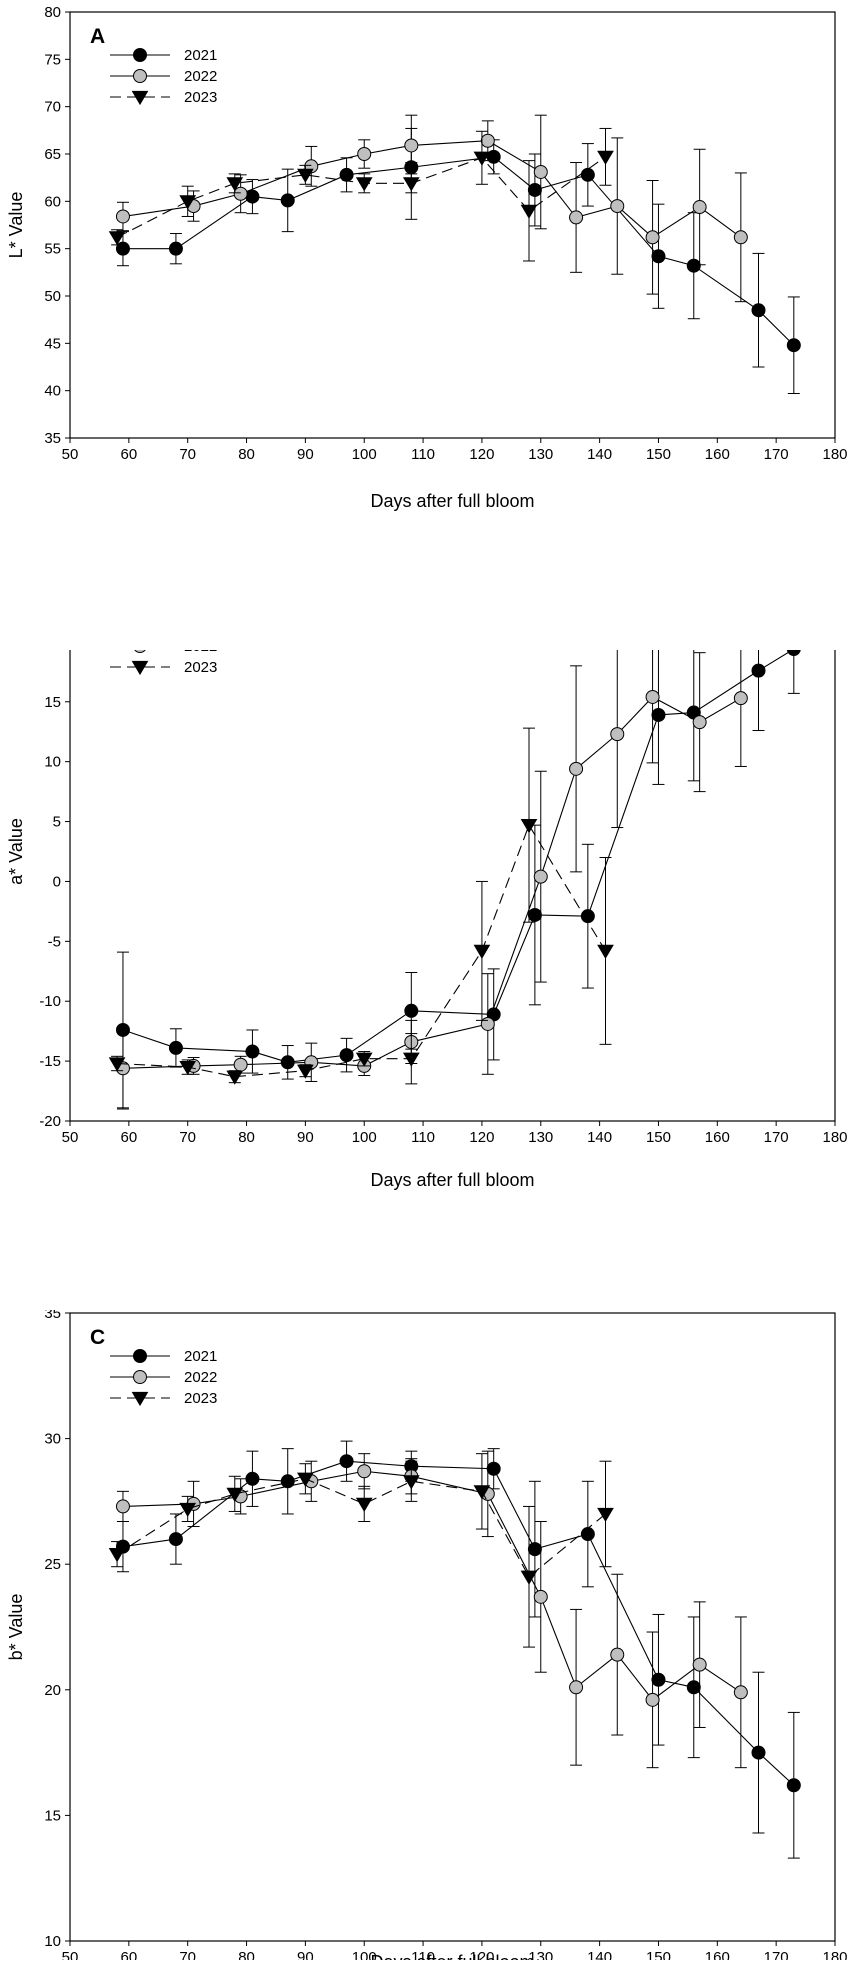  Describe the element at coordinates (163, 1377) in the screenshot. I see `legend-entry: 2022` at that location.